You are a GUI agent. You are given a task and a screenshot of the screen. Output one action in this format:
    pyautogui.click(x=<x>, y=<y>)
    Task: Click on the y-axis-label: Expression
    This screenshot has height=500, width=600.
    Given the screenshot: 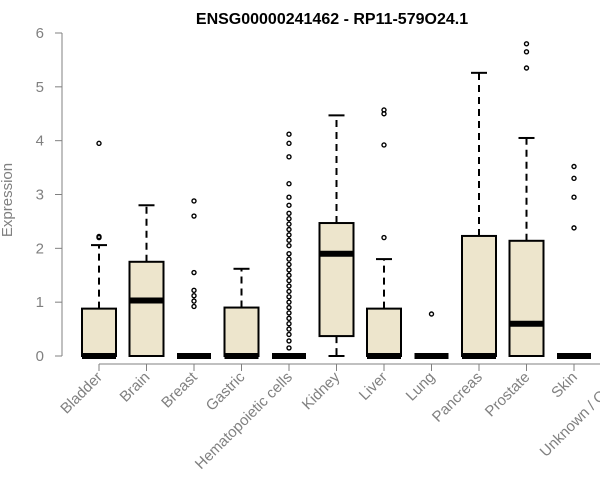 What is the action you would take?
    pyautogui.click(x=8, y=200)
    